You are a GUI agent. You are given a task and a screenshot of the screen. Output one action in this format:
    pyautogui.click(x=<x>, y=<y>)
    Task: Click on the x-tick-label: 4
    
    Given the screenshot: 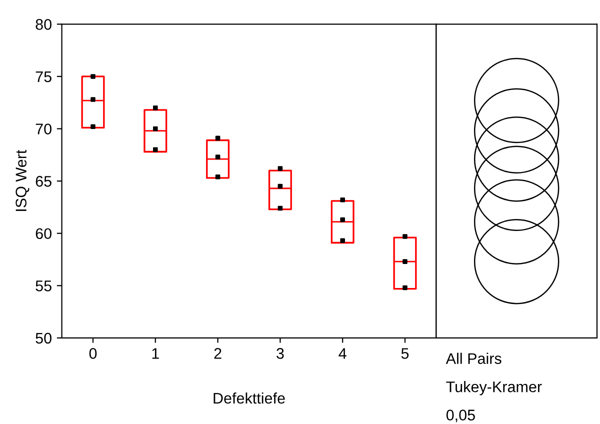 What is the action you would take?
    pyautogui.click(x=342, y=353)
    